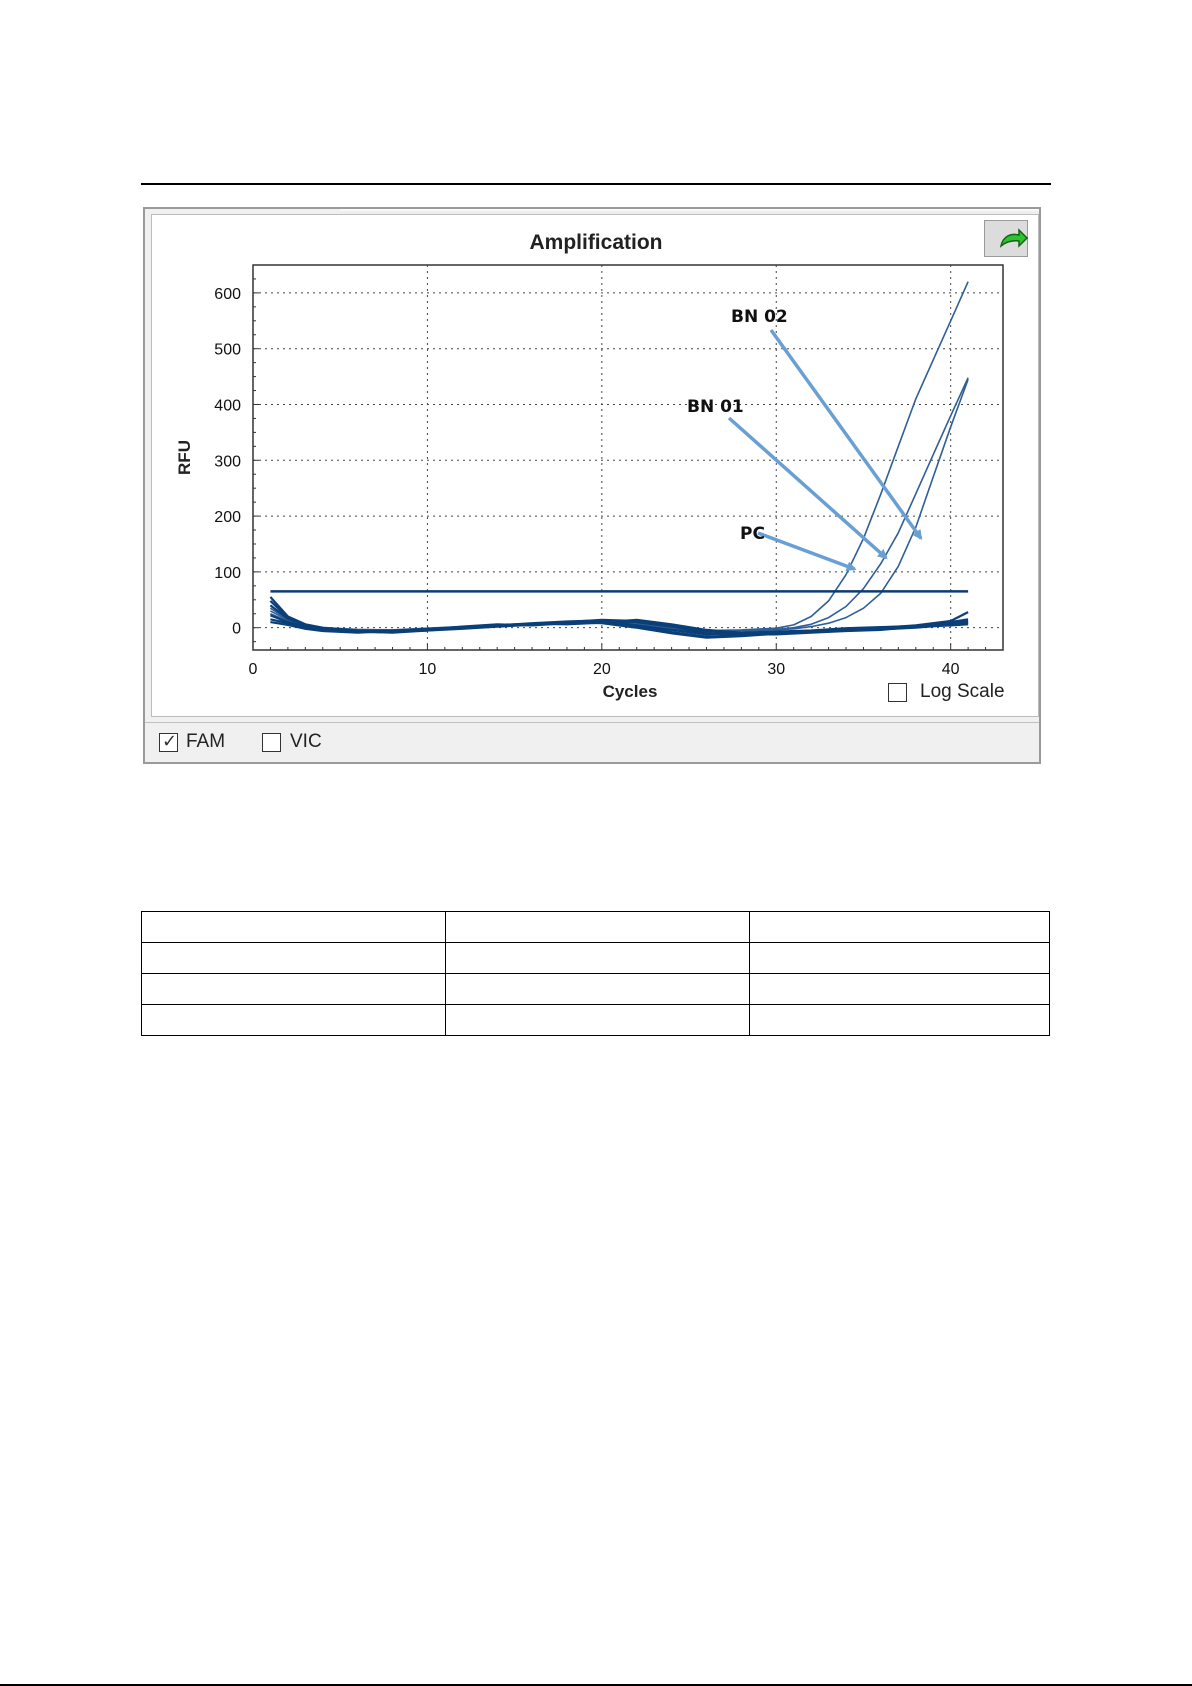 Image resolution: width=1192 pixels, height=1686 pixels. I want to click on x-axis-label: Cycles, so click(630, 691).